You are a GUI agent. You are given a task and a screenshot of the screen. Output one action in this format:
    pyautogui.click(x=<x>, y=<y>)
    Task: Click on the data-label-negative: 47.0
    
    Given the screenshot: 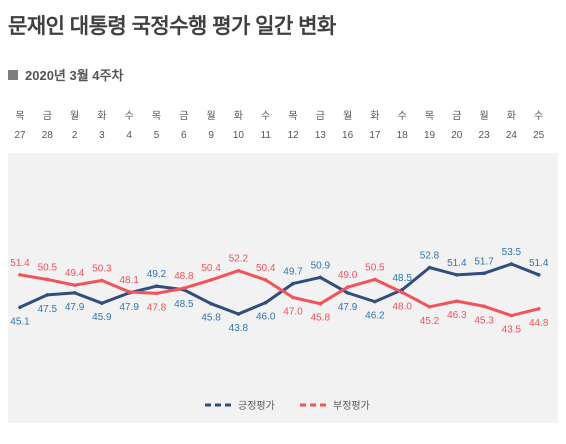 What is the action you would take?
    pyautogui.click(x=293, y=312)
    